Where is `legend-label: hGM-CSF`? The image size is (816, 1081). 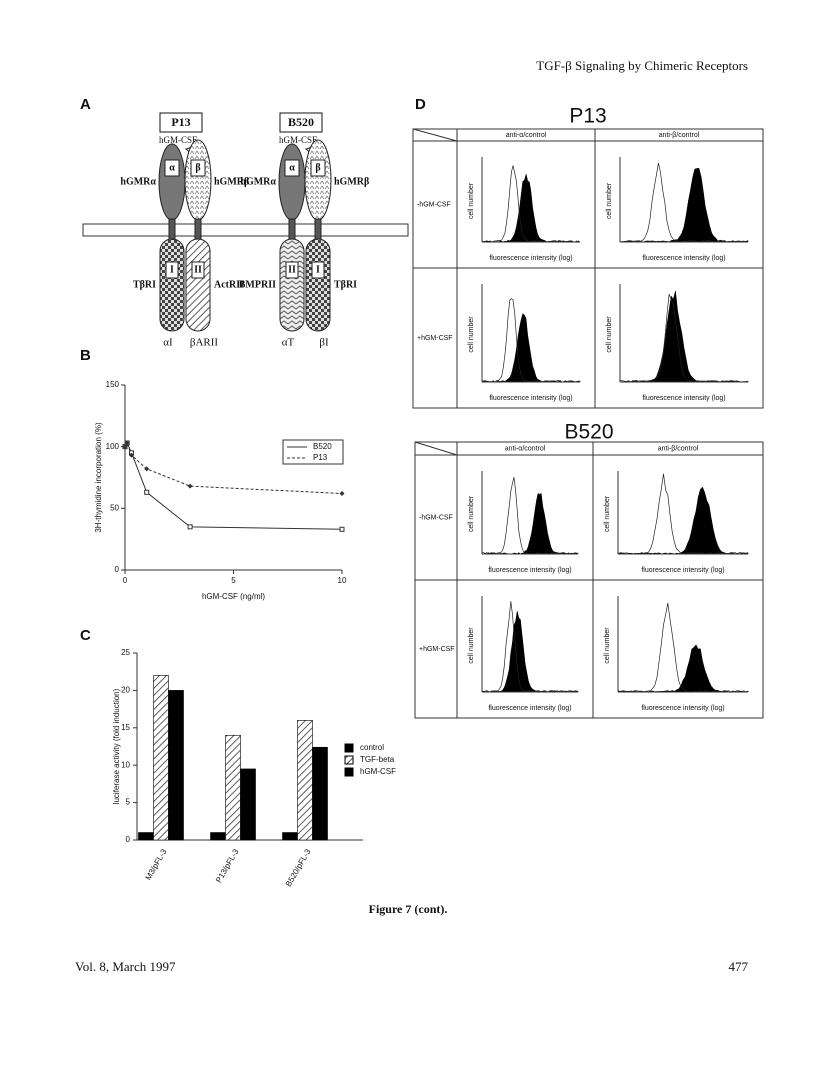
legend-label: hGM-CSF is located at coordinates (378, 771).